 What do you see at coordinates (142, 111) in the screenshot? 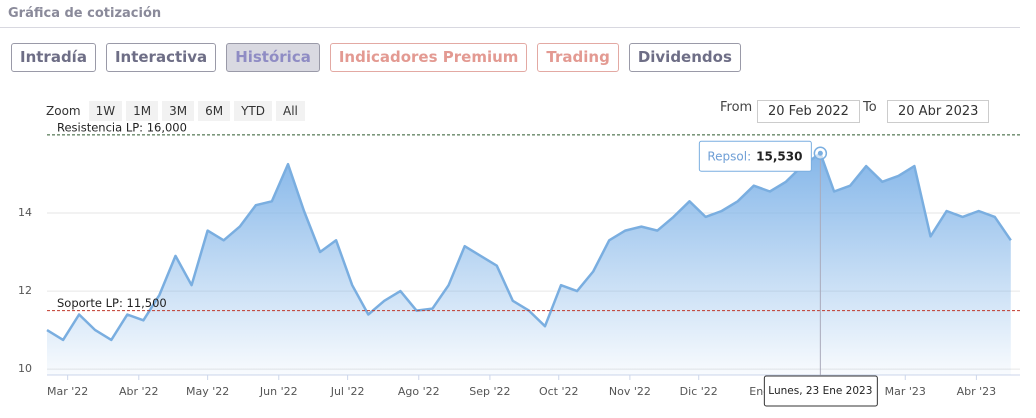
I see `zoom-button: 1M` at bounding box center [142, 111].